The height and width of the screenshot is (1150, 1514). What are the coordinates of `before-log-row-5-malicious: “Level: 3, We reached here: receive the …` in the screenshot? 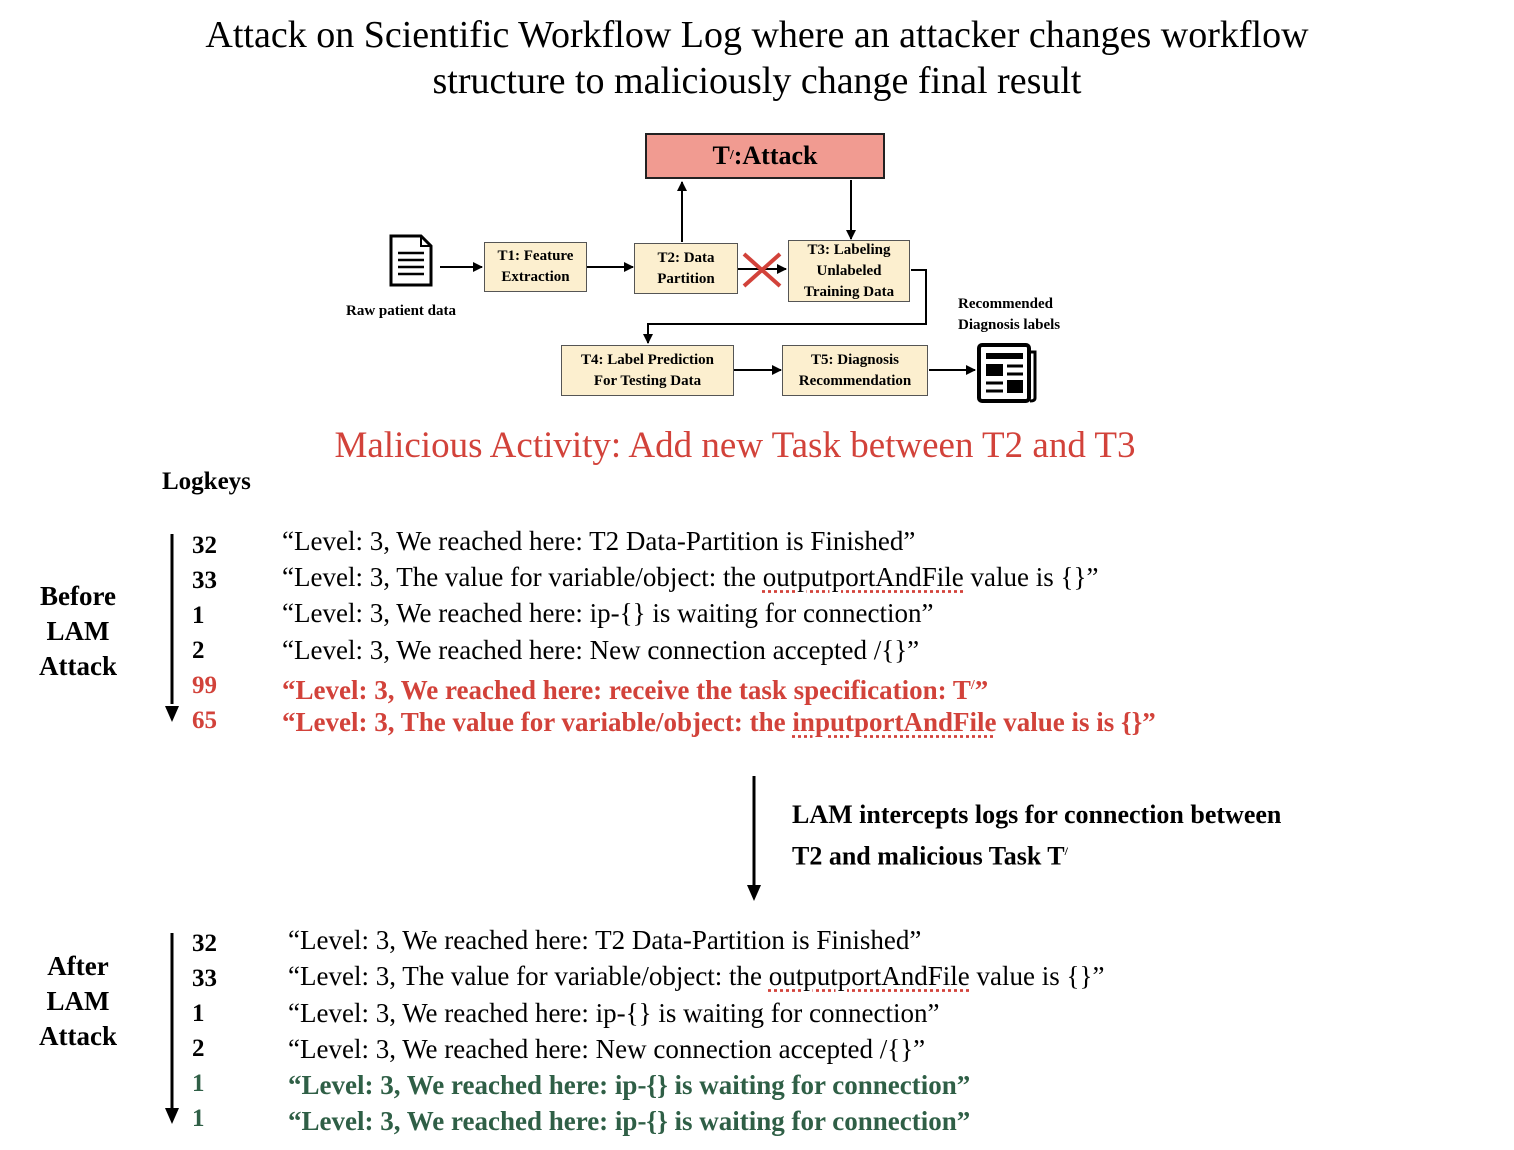 It's located at (635, 688).